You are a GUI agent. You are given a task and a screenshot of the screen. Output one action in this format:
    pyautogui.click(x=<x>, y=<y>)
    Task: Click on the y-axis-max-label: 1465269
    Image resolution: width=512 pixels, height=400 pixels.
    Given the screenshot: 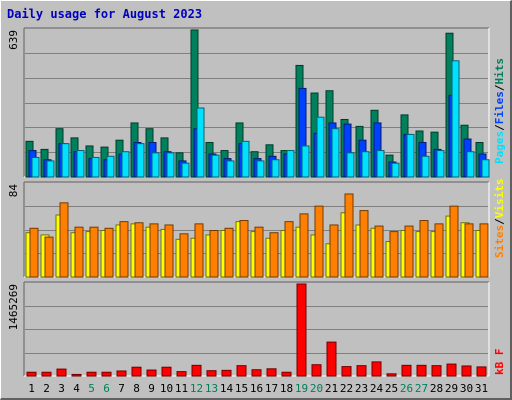 What is the action you would take?
    pyautogui.click(x=13, y=307)
    